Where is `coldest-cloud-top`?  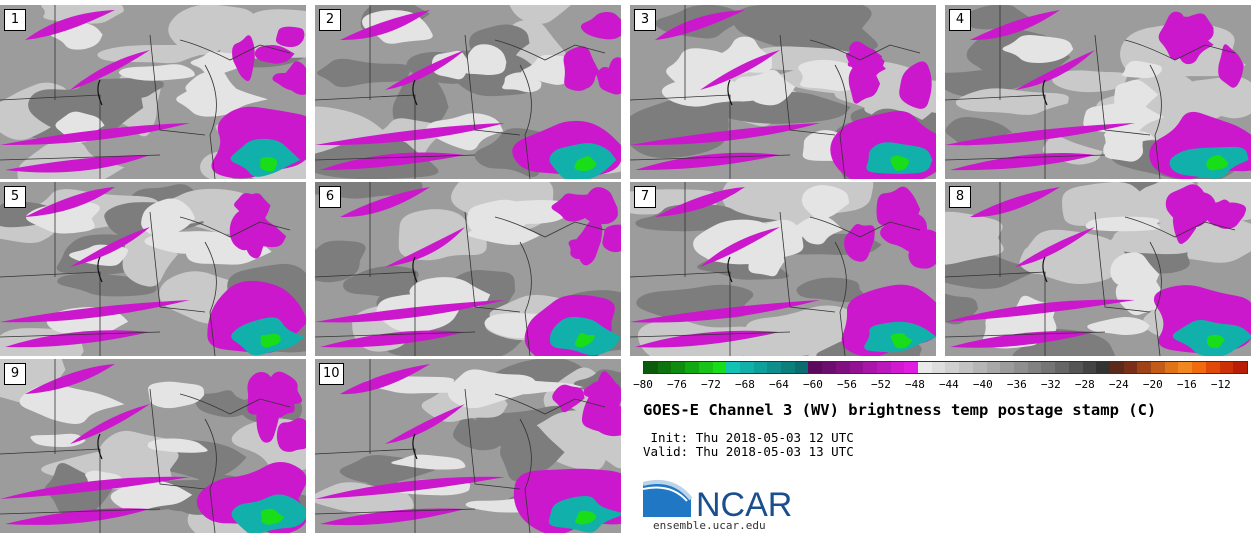
coldest-cloud-top is located at coordinates (585, 163).